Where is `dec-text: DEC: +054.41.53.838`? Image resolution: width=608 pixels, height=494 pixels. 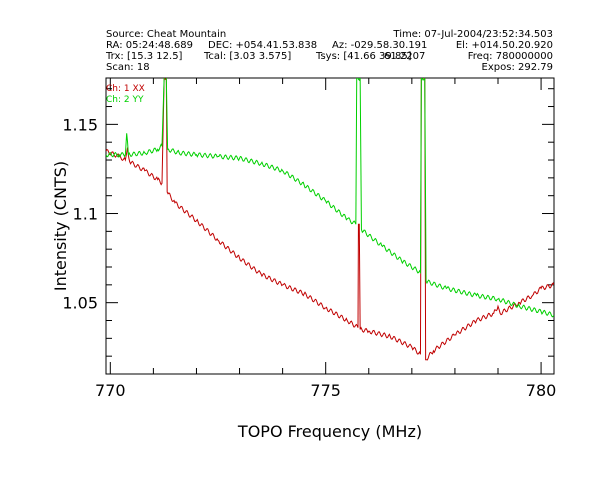
dec-text: DEC: +054.41.53.838 is located at coordinates (262, 45).